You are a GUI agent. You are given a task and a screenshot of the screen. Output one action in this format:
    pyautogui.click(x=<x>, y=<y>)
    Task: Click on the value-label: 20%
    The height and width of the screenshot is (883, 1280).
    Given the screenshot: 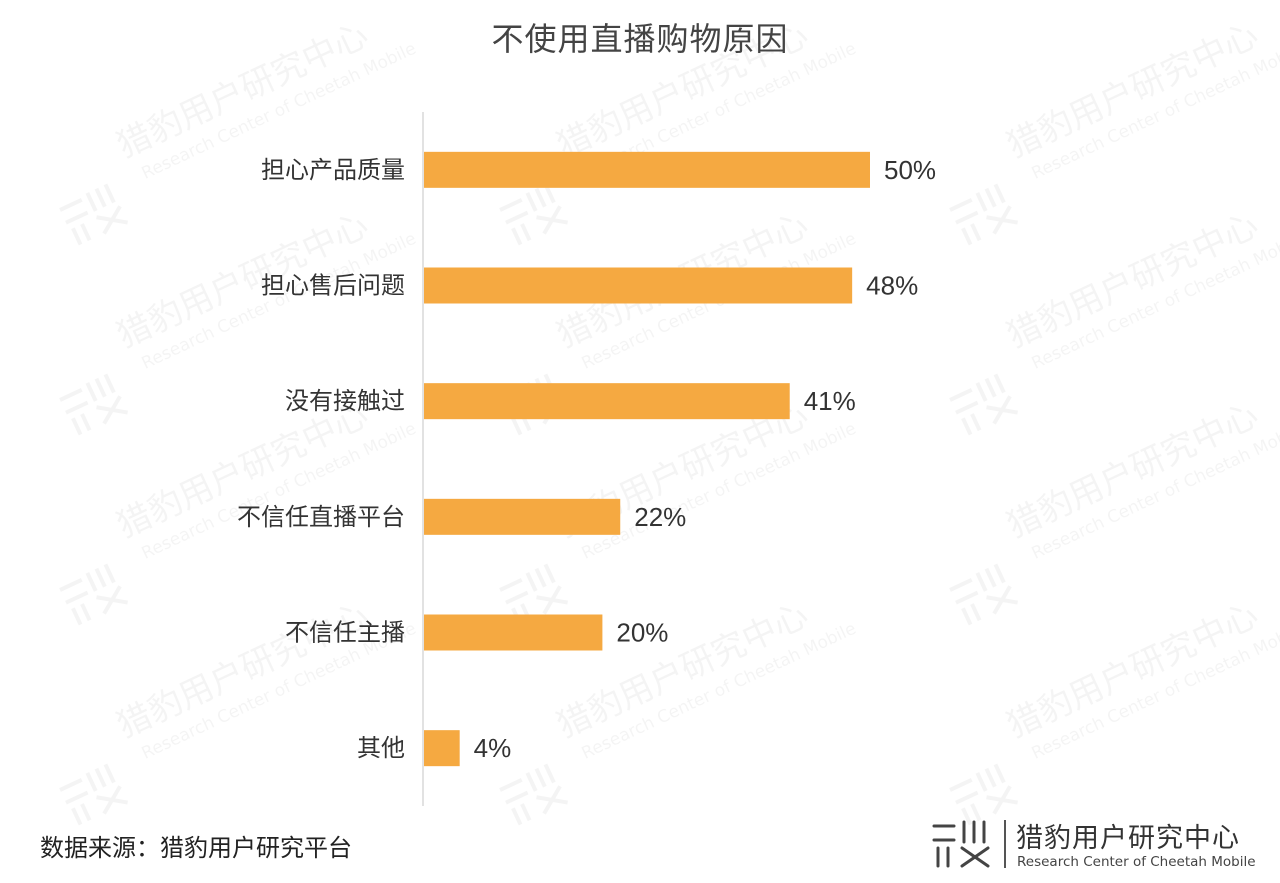 What is the action you would take?
    pyautogui.click(x=642, y=633)
    